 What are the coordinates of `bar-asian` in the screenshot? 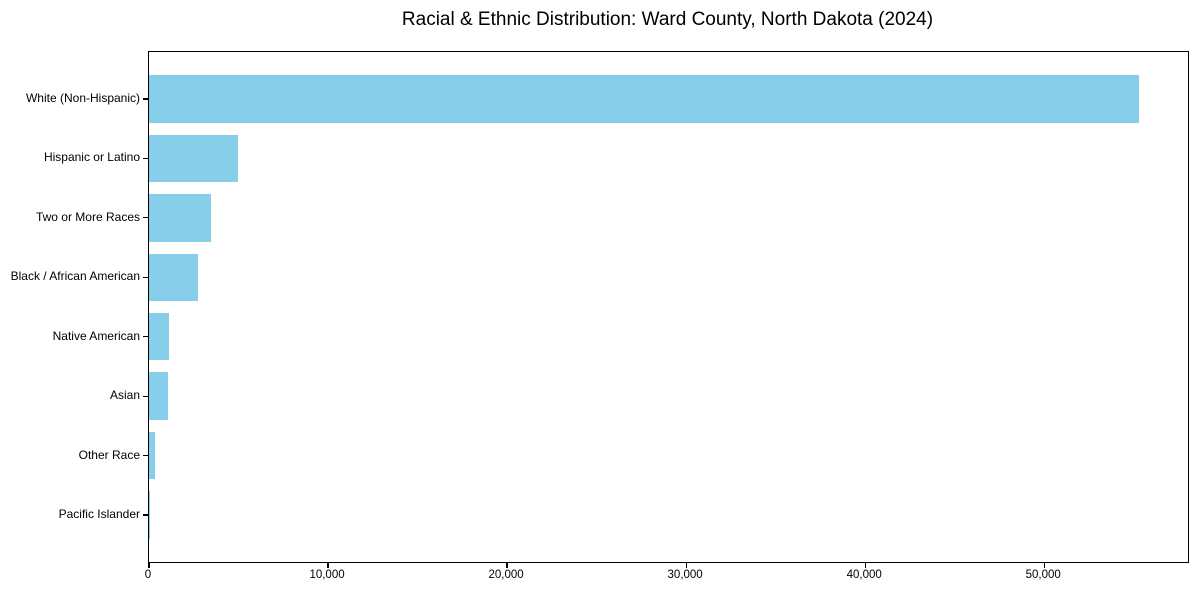 It's located at (158, 396).